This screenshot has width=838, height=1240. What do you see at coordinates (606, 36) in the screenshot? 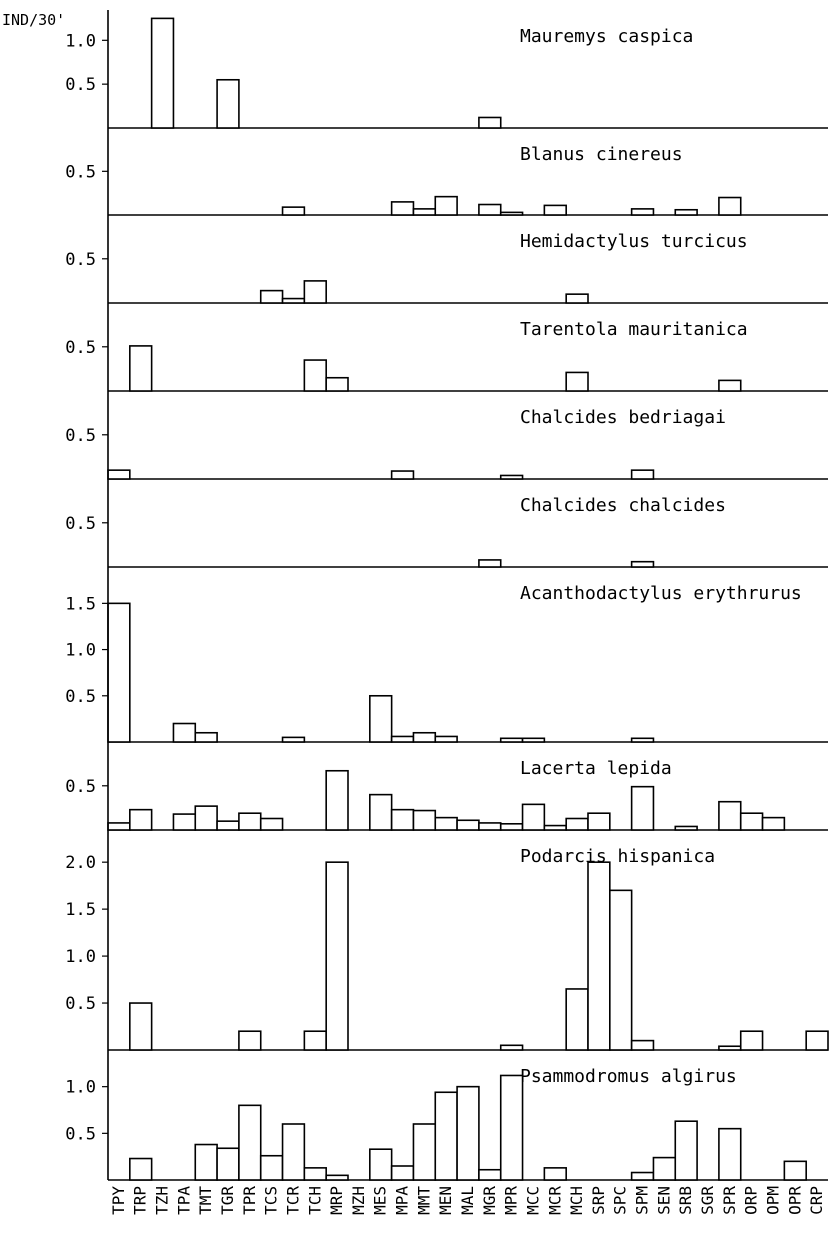
I see `panel-title: Mauremys caspica` at bounding box center [606, 36].